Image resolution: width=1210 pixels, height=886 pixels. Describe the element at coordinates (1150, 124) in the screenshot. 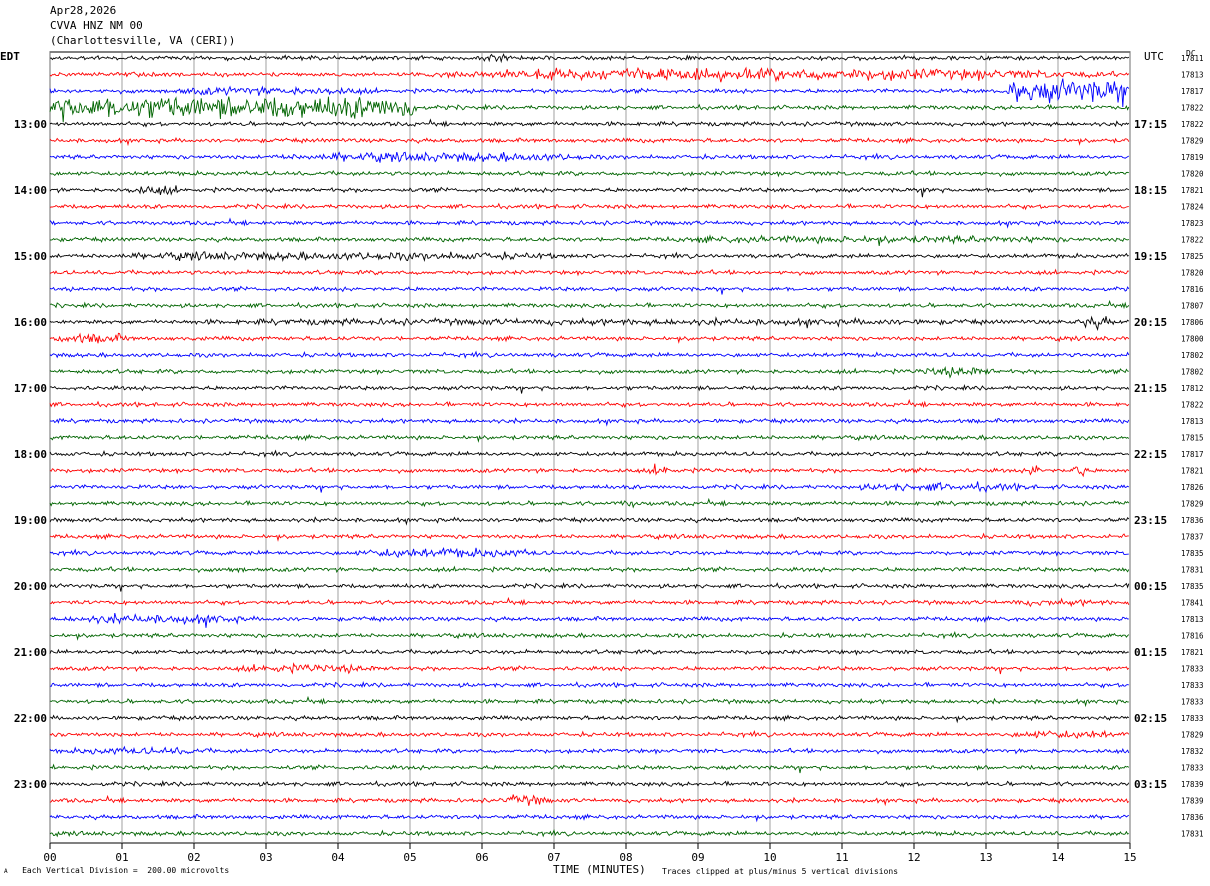

I see `right-hour-label: 17:15` at that location.